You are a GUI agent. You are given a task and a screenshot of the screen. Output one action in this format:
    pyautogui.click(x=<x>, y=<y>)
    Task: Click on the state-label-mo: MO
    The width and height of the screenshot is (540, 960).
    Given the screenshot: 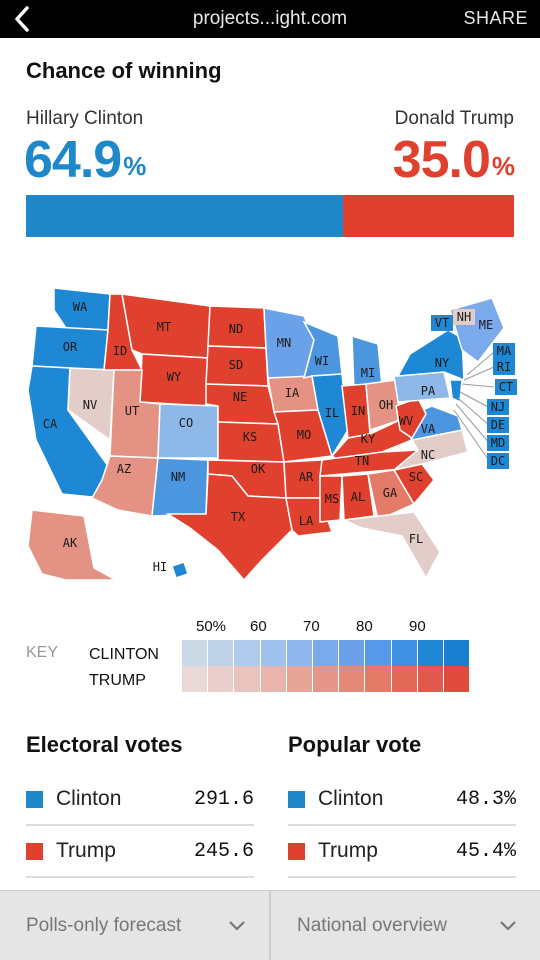 What is the action you would take?
    pyautogui.click(x=304, y=435)
    